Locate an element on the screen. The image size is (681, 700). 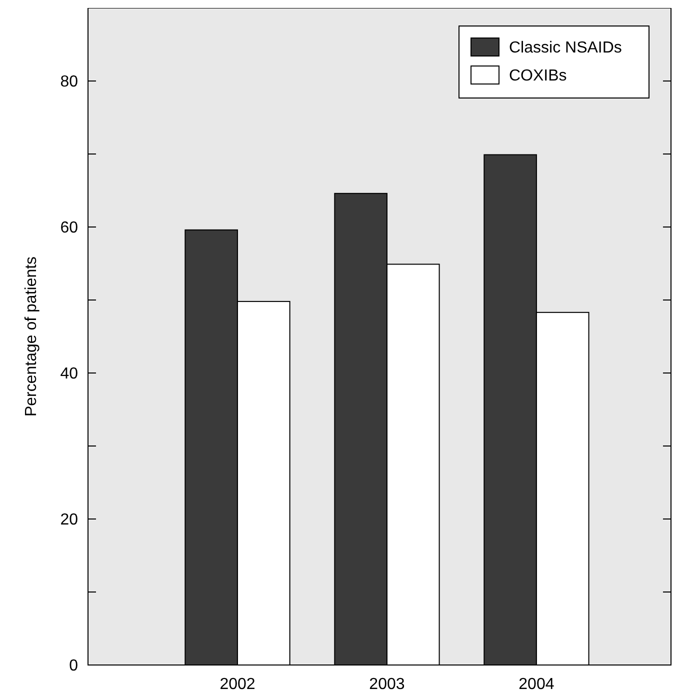
y-tick-label: 80 is located at coordinates (69, 82).